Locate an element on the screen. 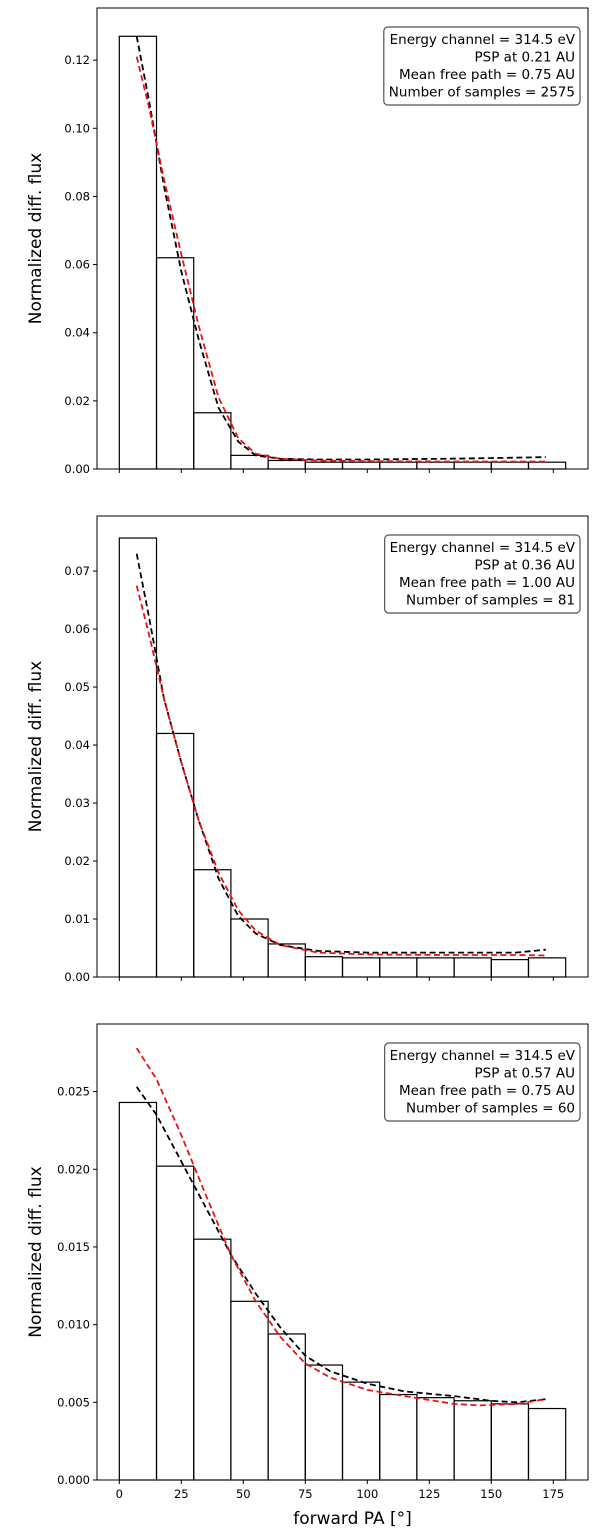  y-tick-label: 0.05 is located at coordinates (77, 687).